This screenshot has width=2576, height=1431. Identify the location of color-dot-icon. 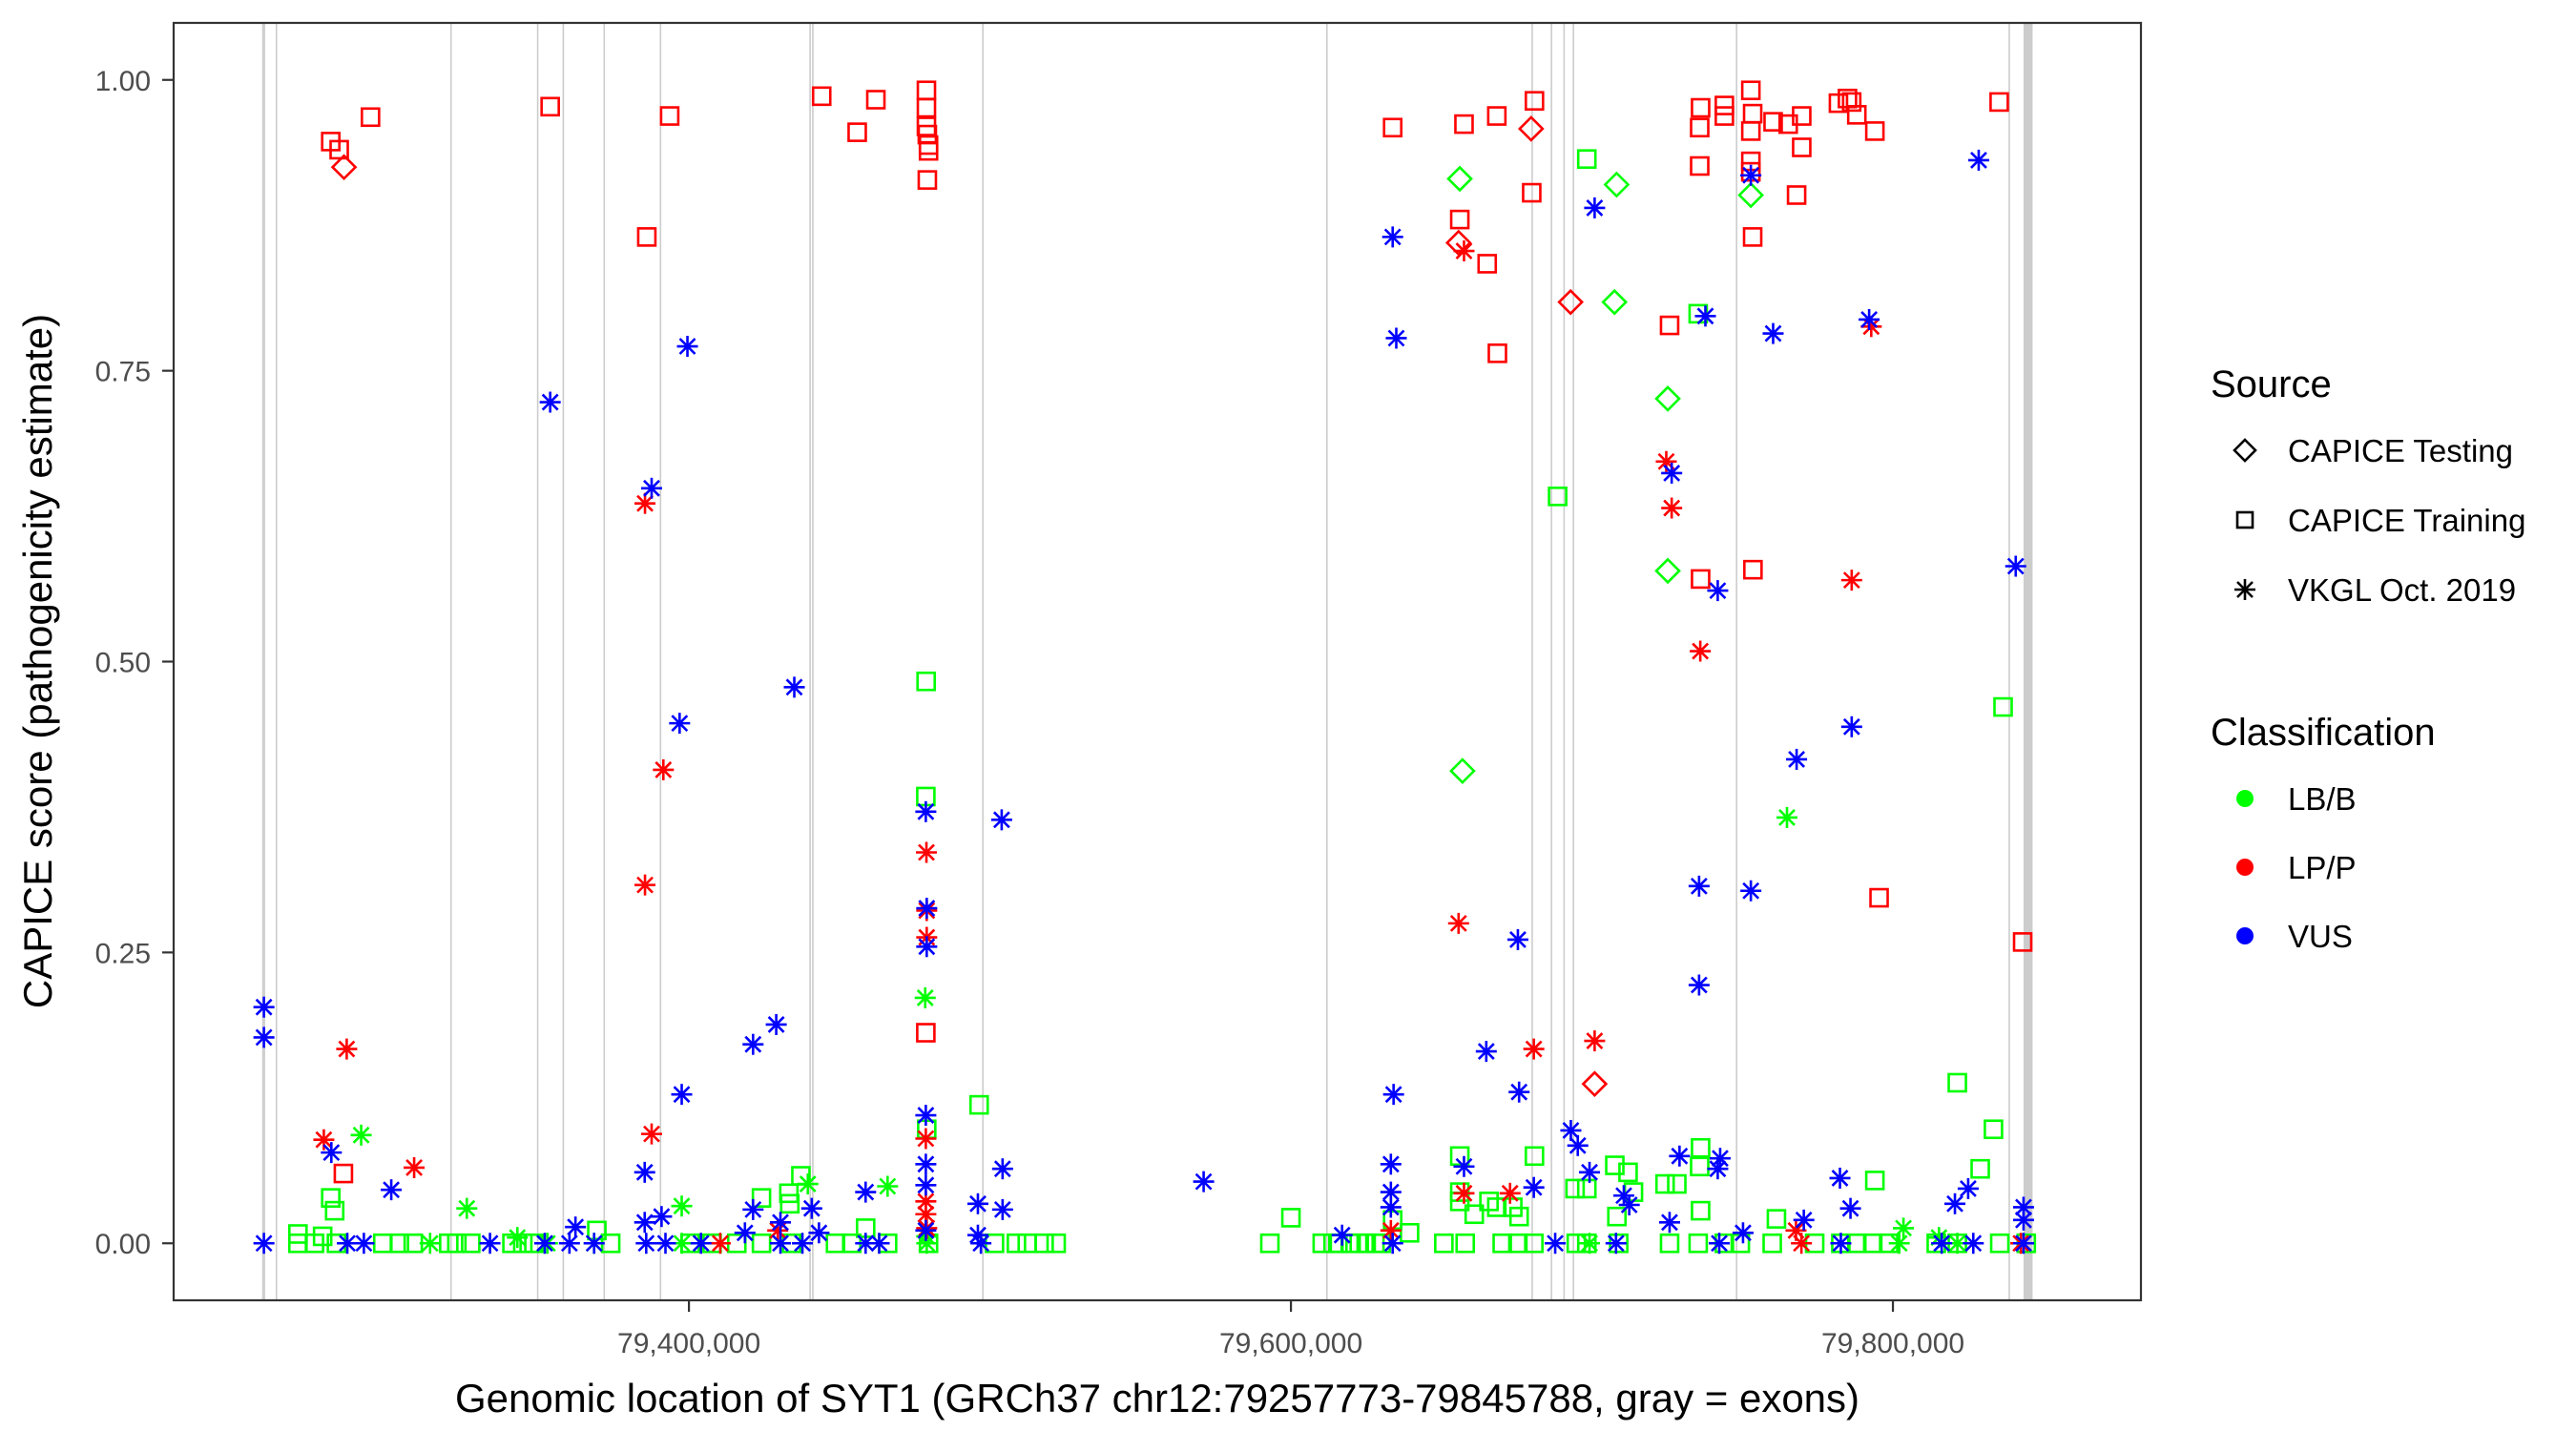
(2245, 936).